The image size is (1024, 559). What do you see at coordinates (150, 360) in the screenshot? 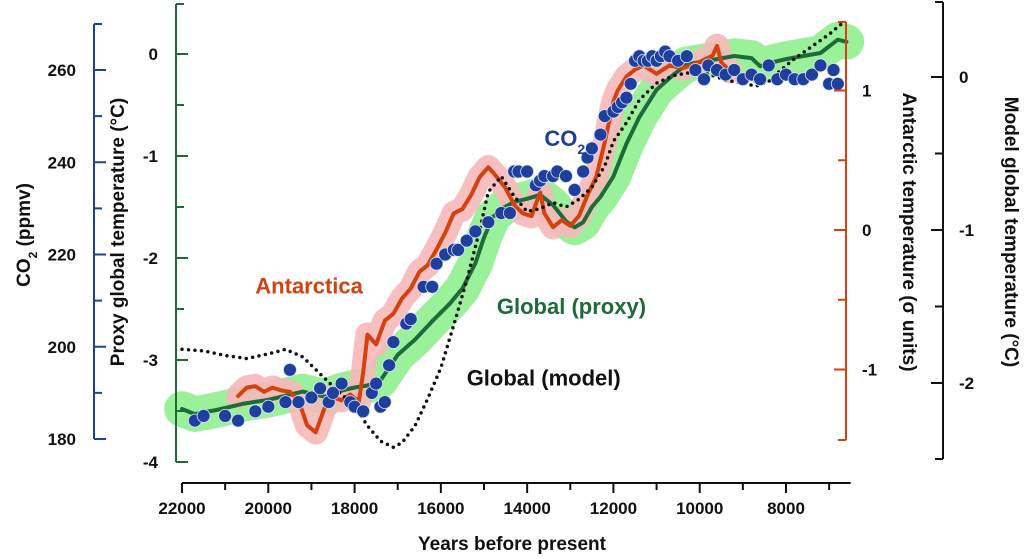
I see `proxy-tick-label: -3` at bounding box center [150, 360].